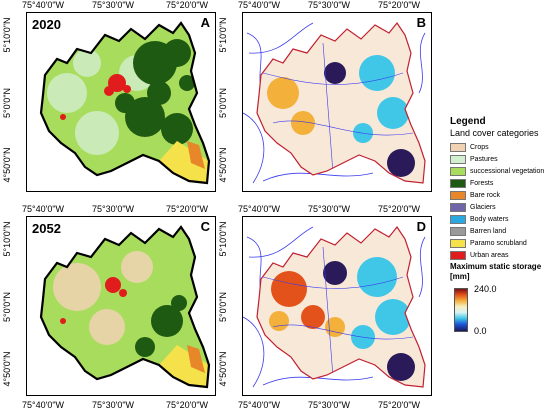 The height and width of the screenshot is (414, 550). What do you see at coordinates (461, 310) in the screenshot?
I see `storage-colorbar` at bounding box center [461, 310].